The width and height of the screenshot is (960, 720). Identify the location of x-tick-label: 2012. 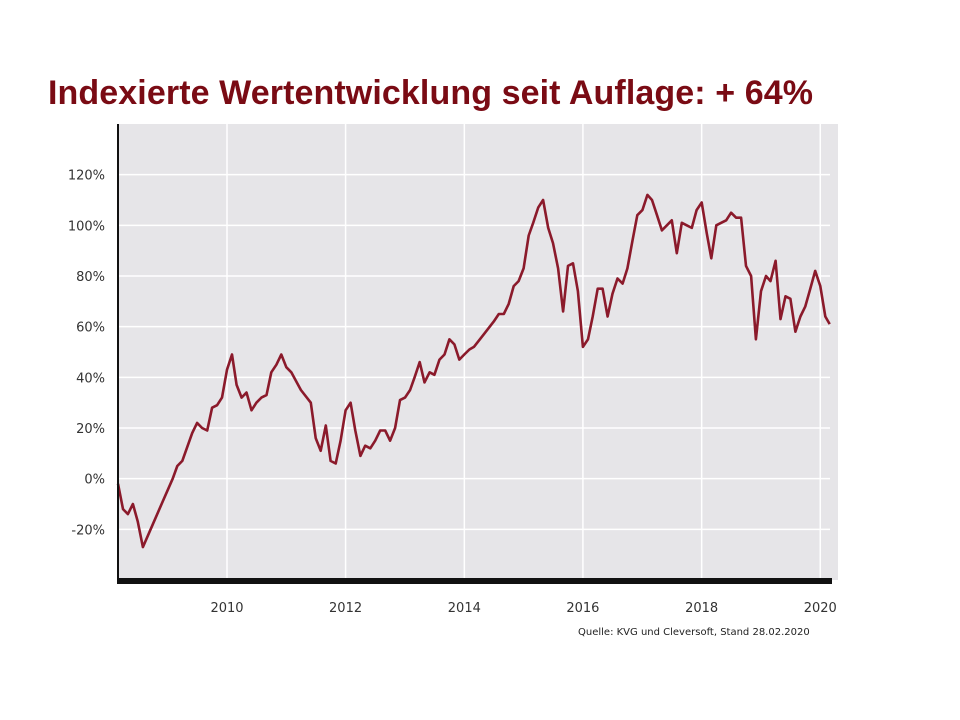
(345, 608).